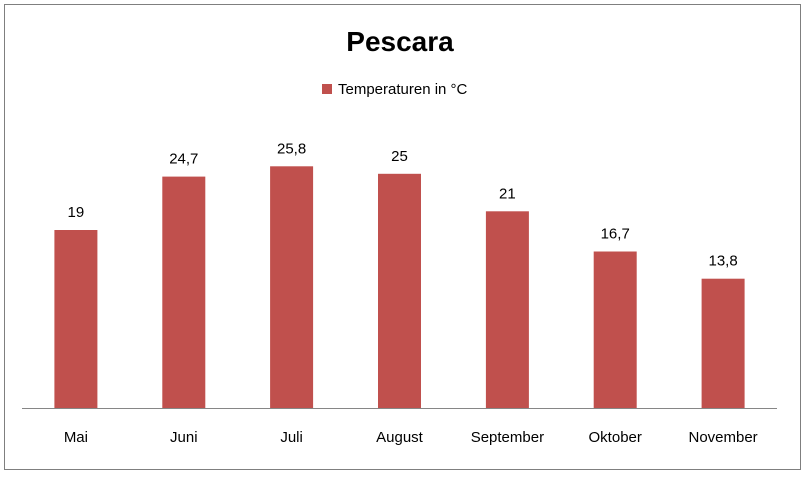 The image size is (808, 479). What do you see at coordinates (507, 193) in the screenshot?
I see `data-label-september: 21` at bounding box center [507, 193].